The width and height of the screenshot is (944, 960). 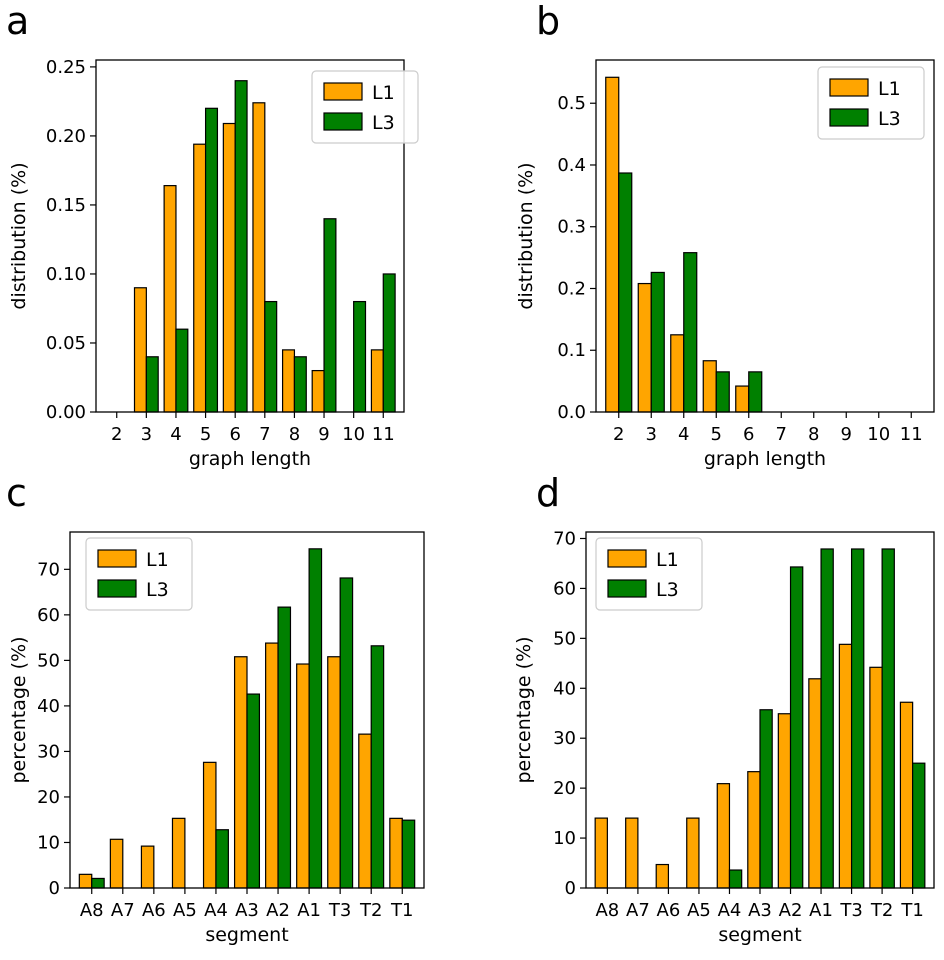 I want to click on chart-c-xtick-label: A3, so click(x=247, y=910).